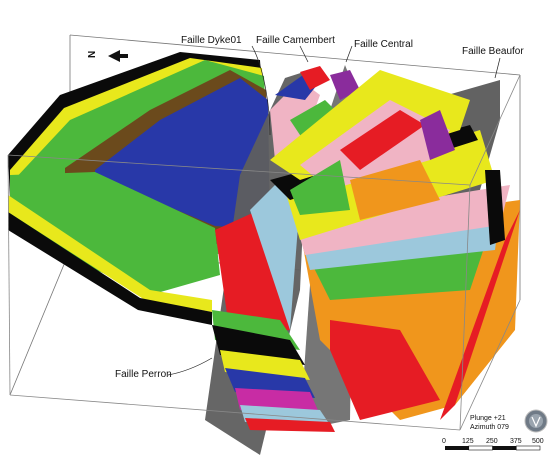  What do you see at coordinates (295, 40) in the screenshot?
I see `label-fault-camembert: Faille Camembert` at bounding box center [295, 40].